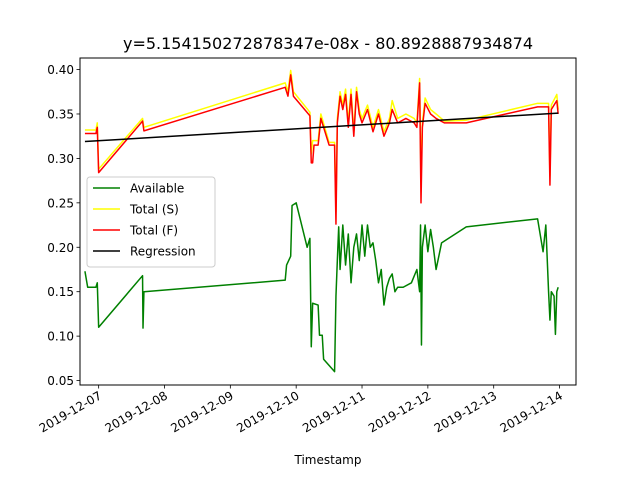  Describe the element at coordinates (60, 337) in the screenshot. I see `y-tick-label: 0.10` at that location.